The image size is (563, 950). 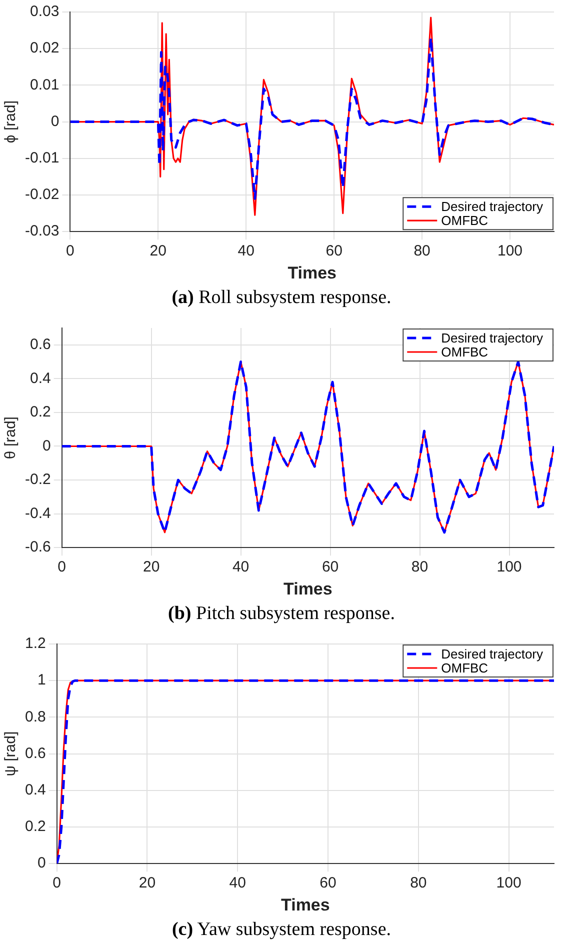 I want to click on y-axis-title: ϕ [rad], so click(x=11, y=122).